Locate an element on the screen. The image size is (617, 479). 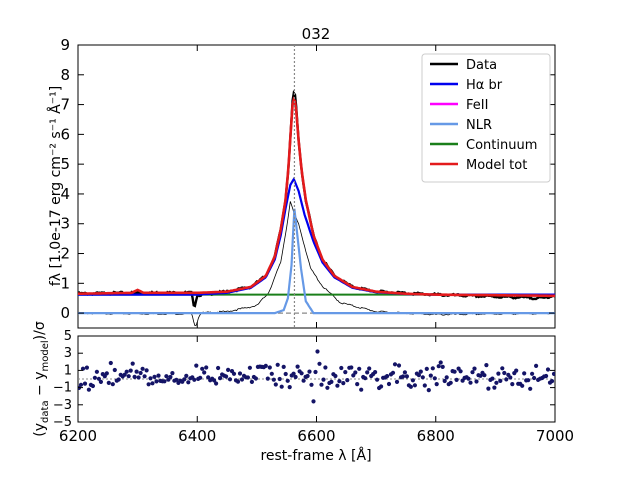
legend-label: Continuum is located at coordinates (501, 145).